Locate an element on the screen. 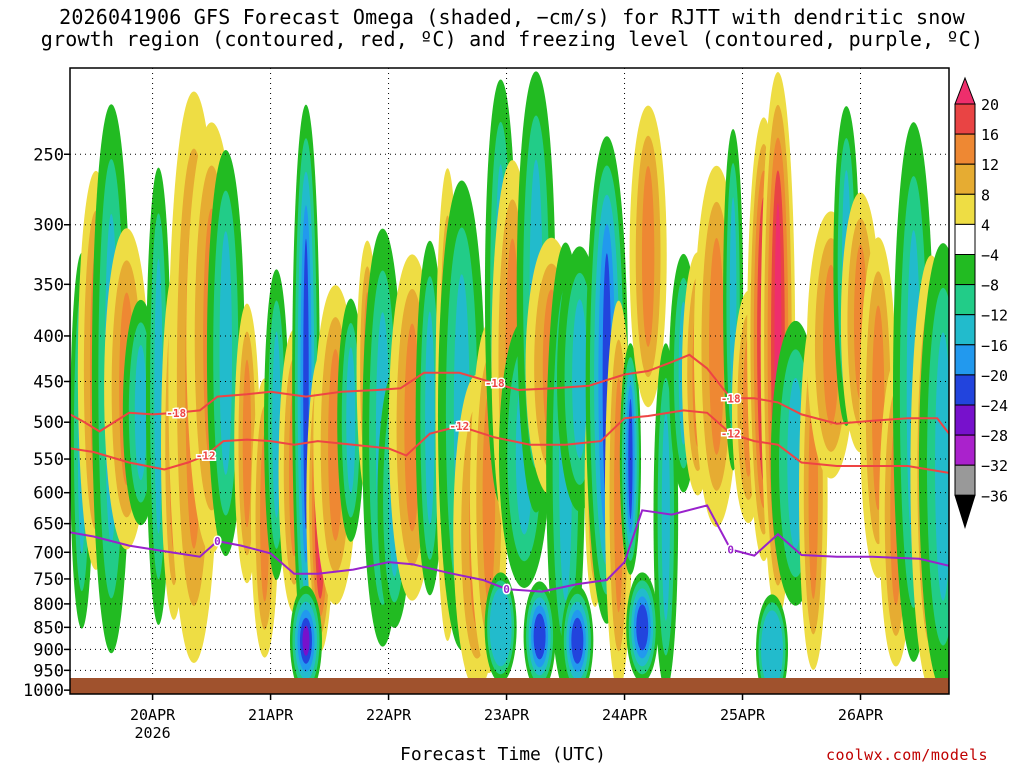  colorbar-label: −36 is located at coordinates (994, 496).